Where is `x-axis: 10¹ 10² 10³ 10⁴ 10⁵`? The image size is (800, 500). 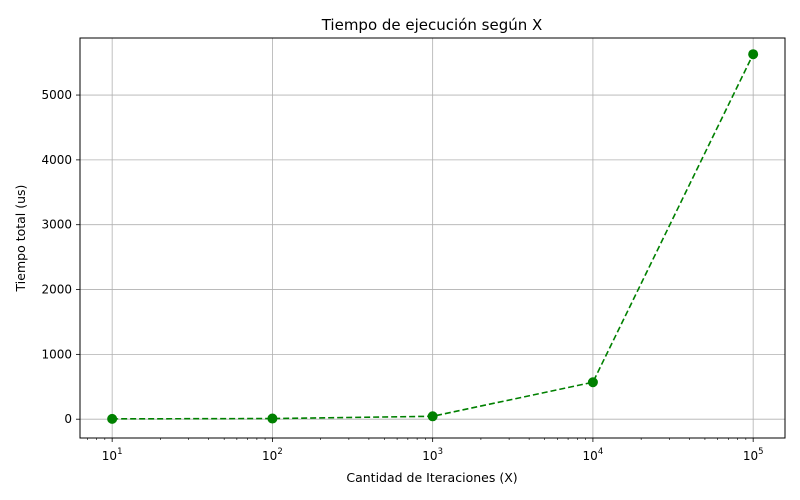 x-axis: 10¹ 10² 10³ 10⁴ 10⁵ is located at coordinates (425, 450).